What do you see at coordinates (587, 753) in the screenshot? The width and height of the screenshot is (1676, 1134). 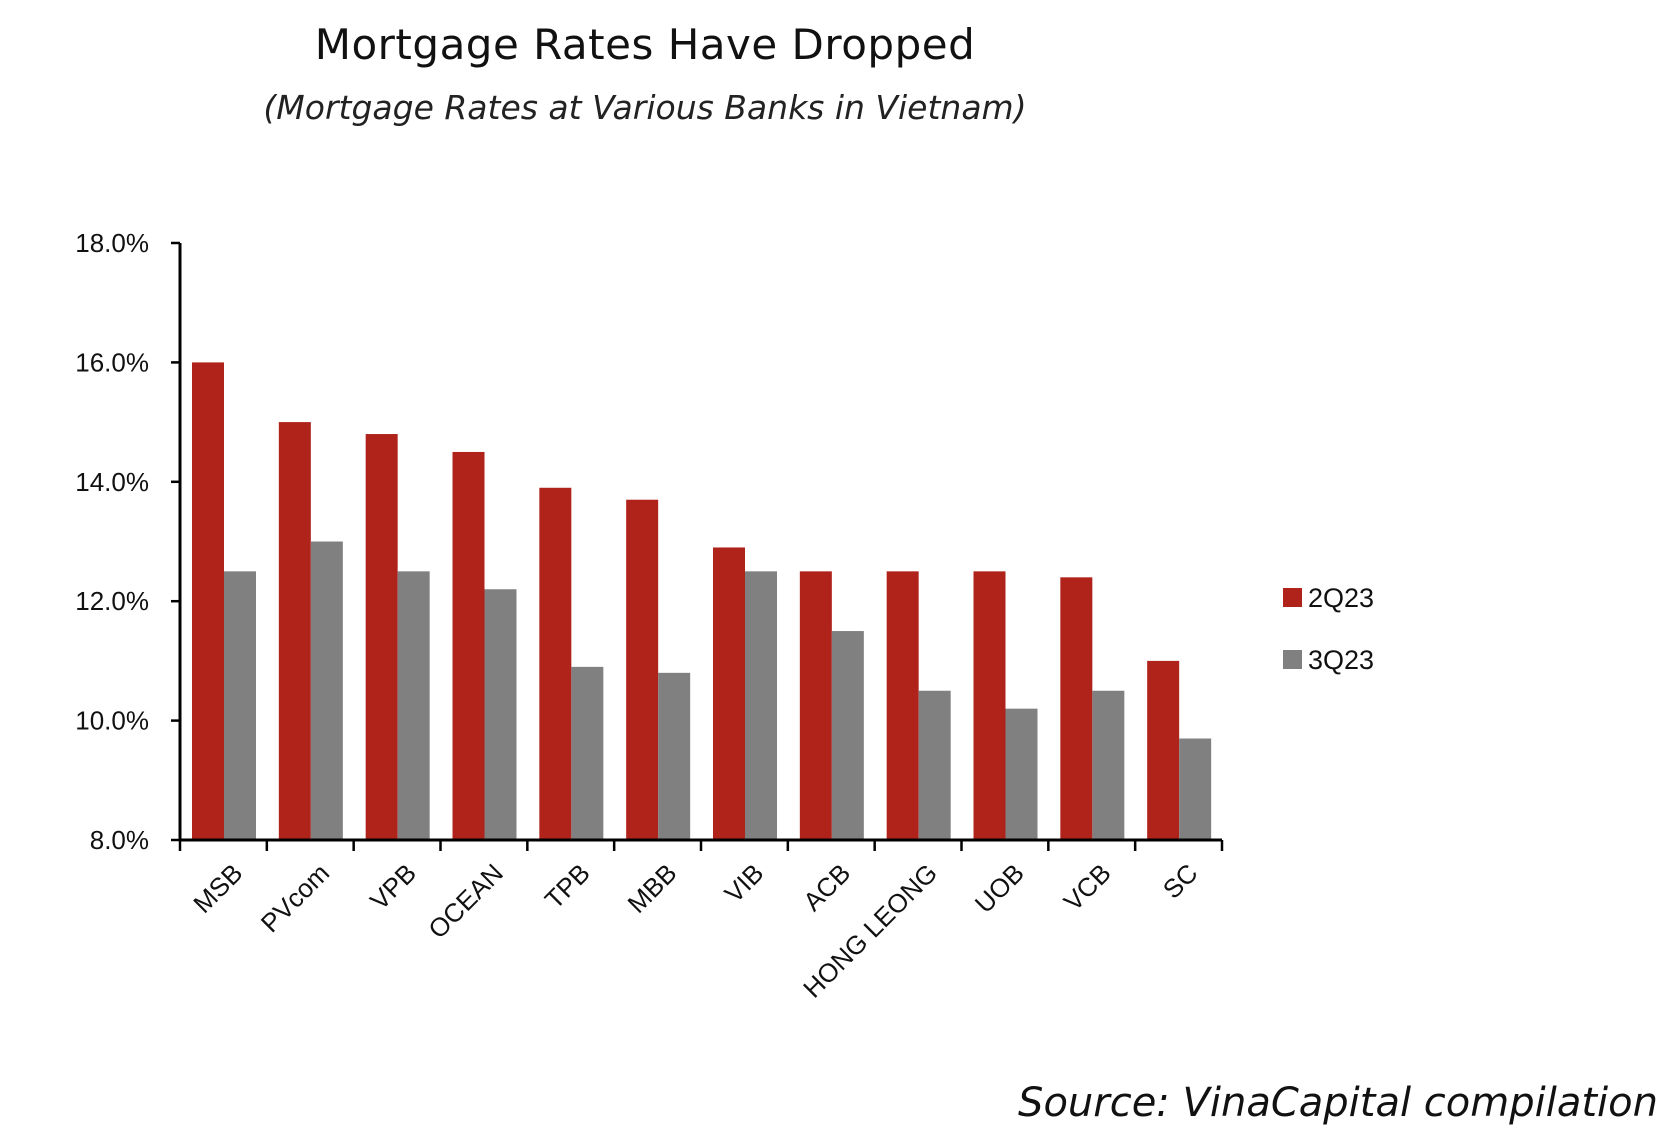 I see `bar-3q23-tpb` at bounding box center [587, 753].